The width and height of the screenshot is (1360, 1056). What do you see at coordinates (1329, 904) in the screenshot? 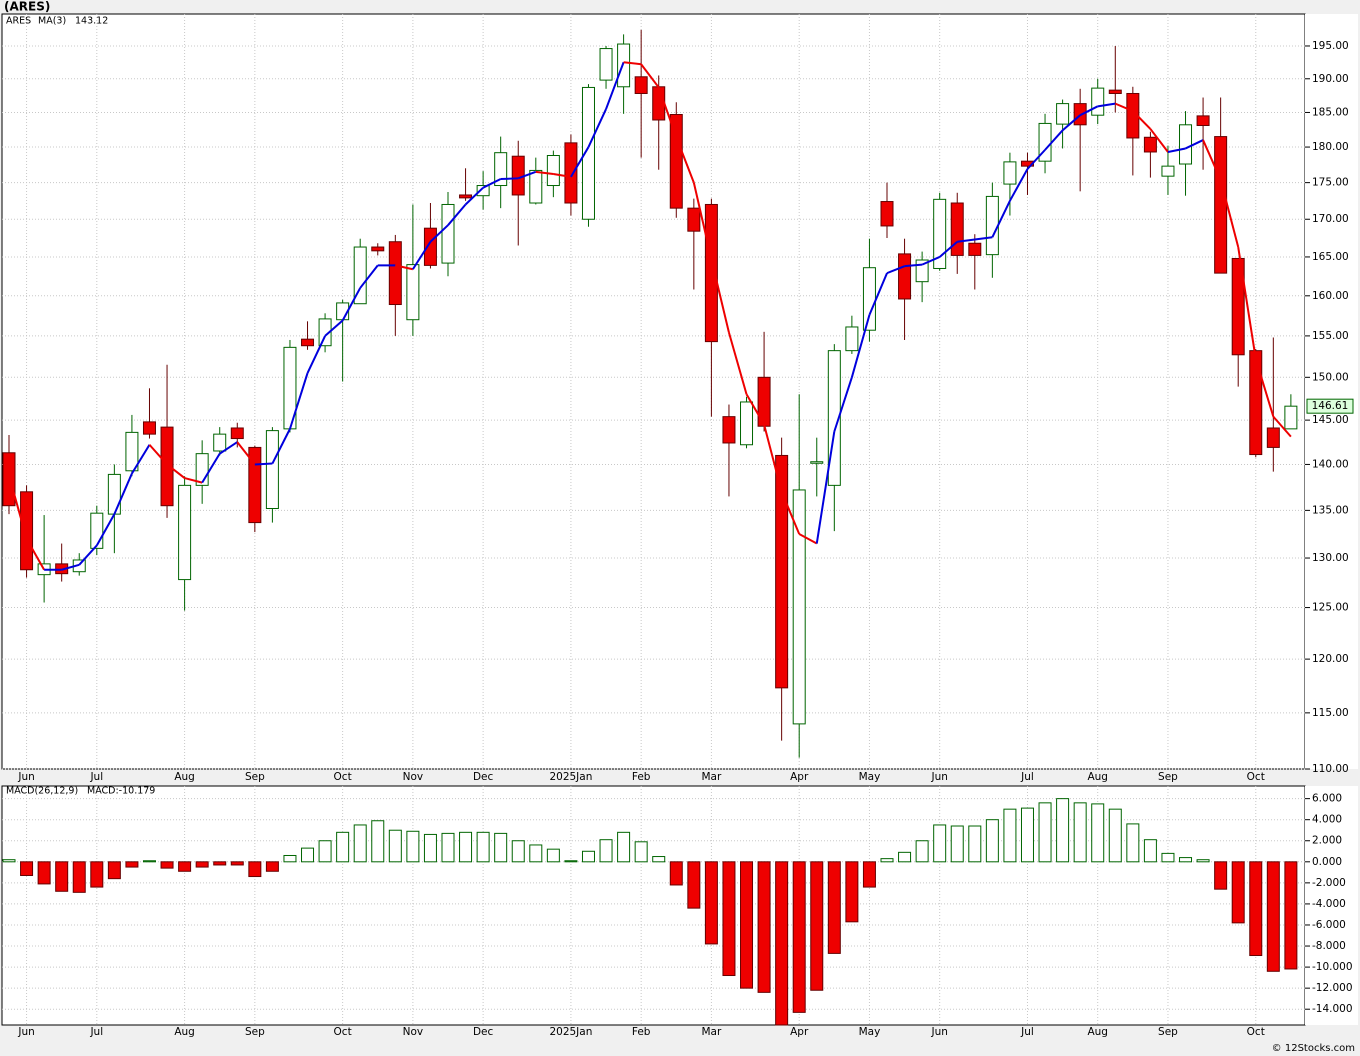
I see `y-tick-label: -4.000` at bounding box center [1329, 904].